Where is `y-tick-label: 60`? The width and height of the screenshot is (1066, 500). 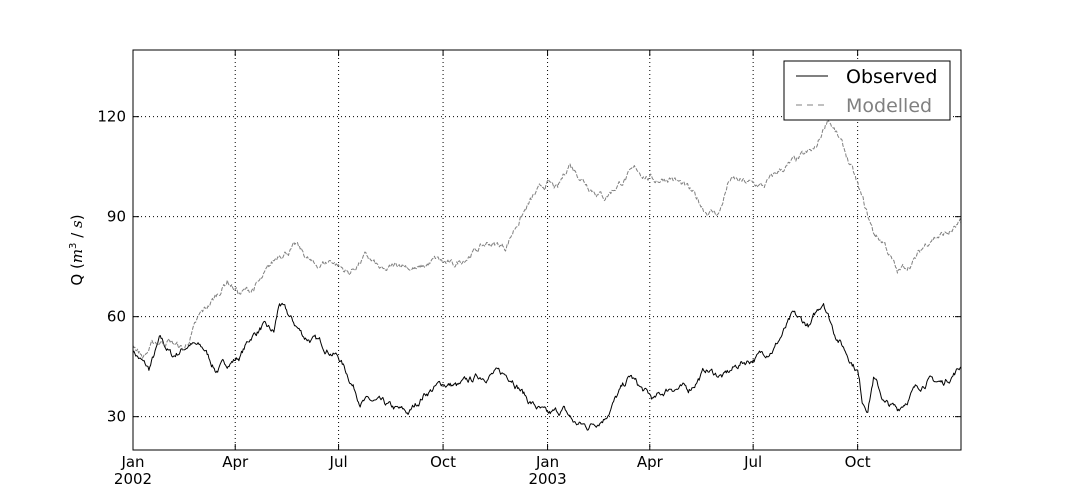 y-tick-label: 60 is located at coordinates (116, 317).